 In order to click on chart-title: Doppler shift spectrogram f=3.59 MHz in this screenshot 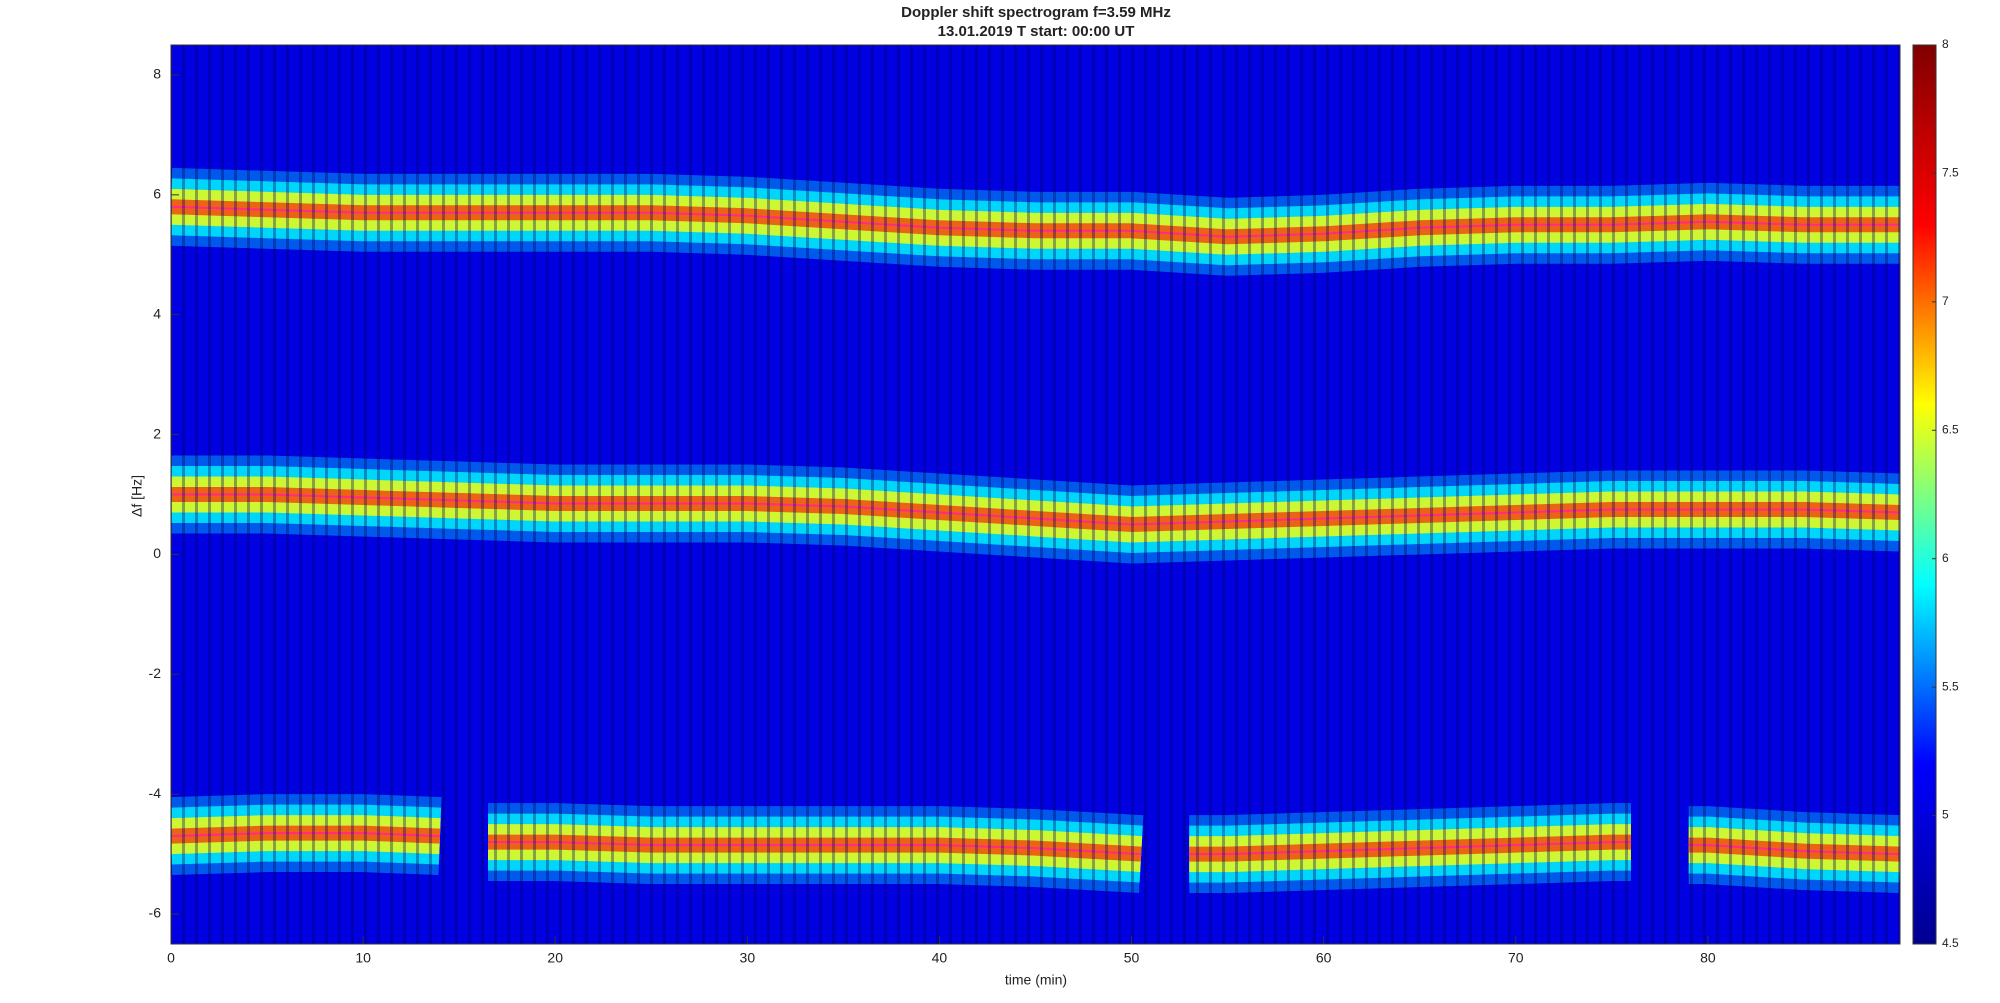, I will do `click(1036, 12)`.